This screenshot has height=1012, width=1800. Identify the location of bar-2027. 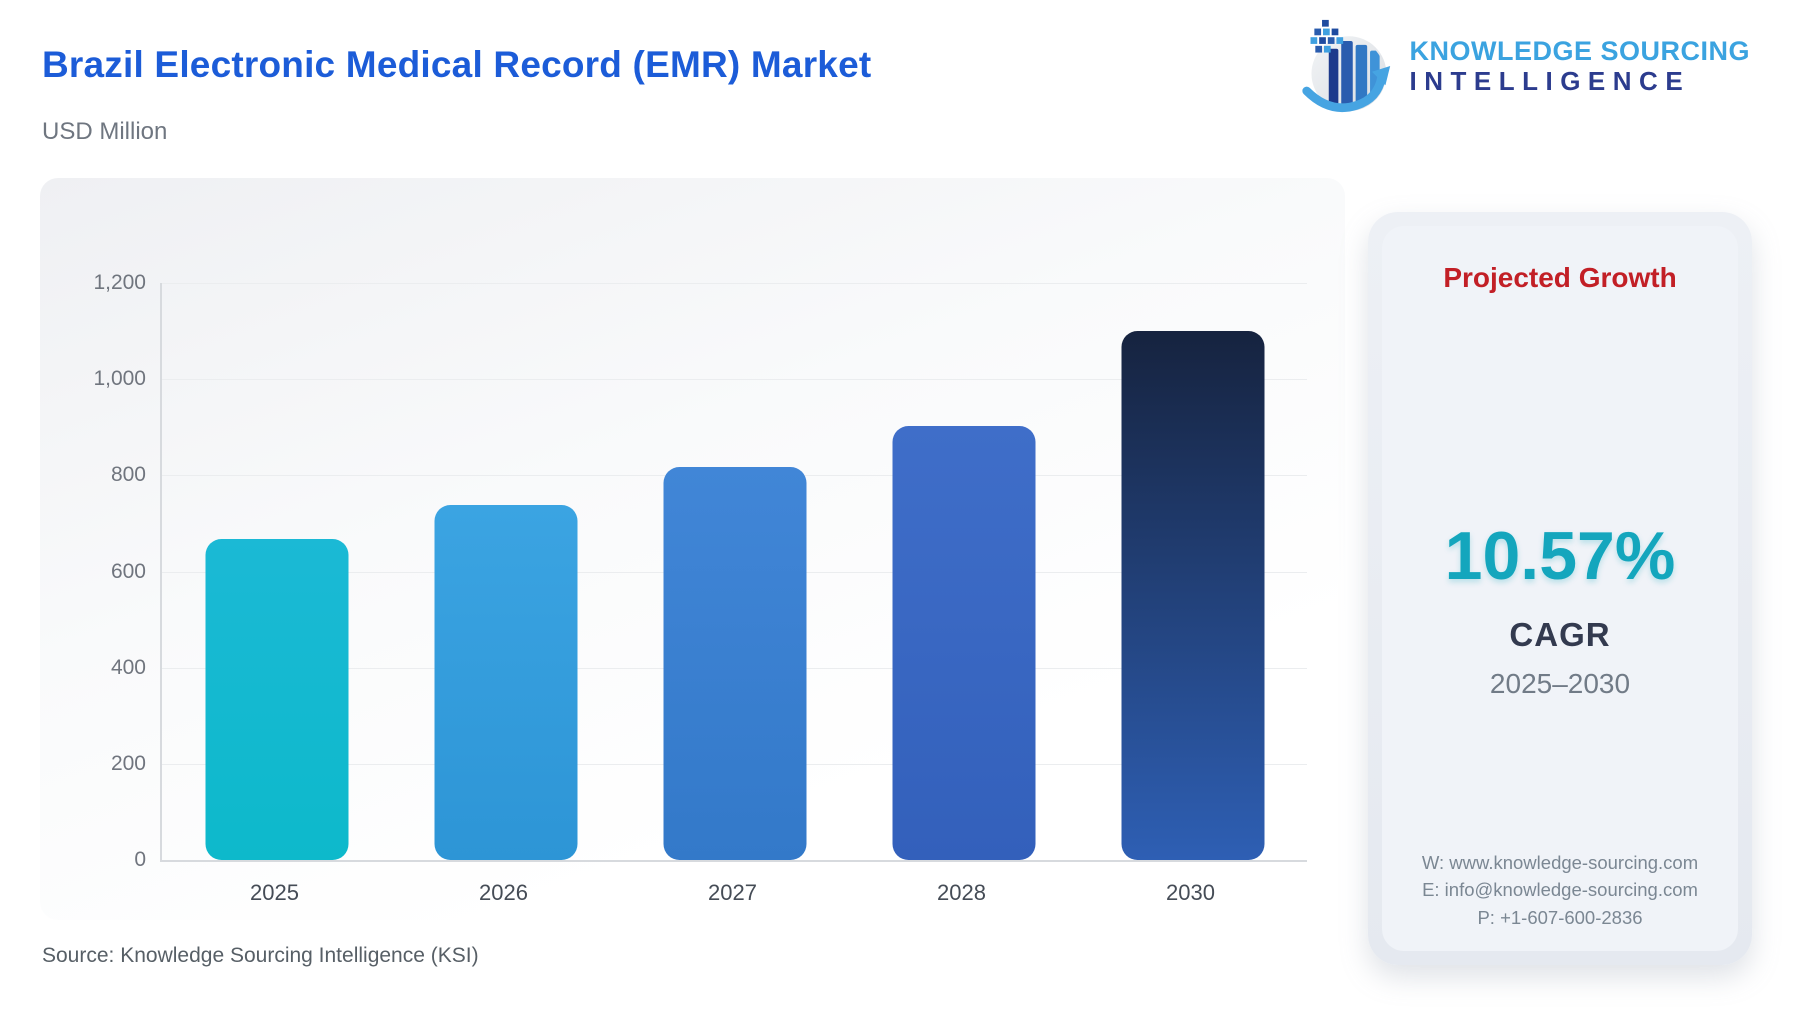
(734, 663).